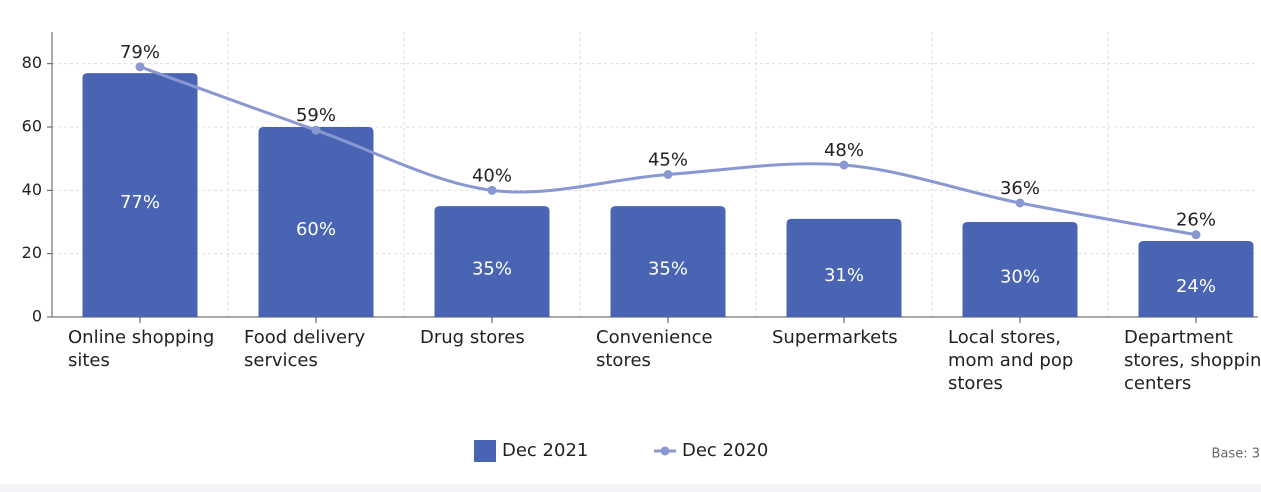  I want to click on legend-swatch, so click(485, 451).